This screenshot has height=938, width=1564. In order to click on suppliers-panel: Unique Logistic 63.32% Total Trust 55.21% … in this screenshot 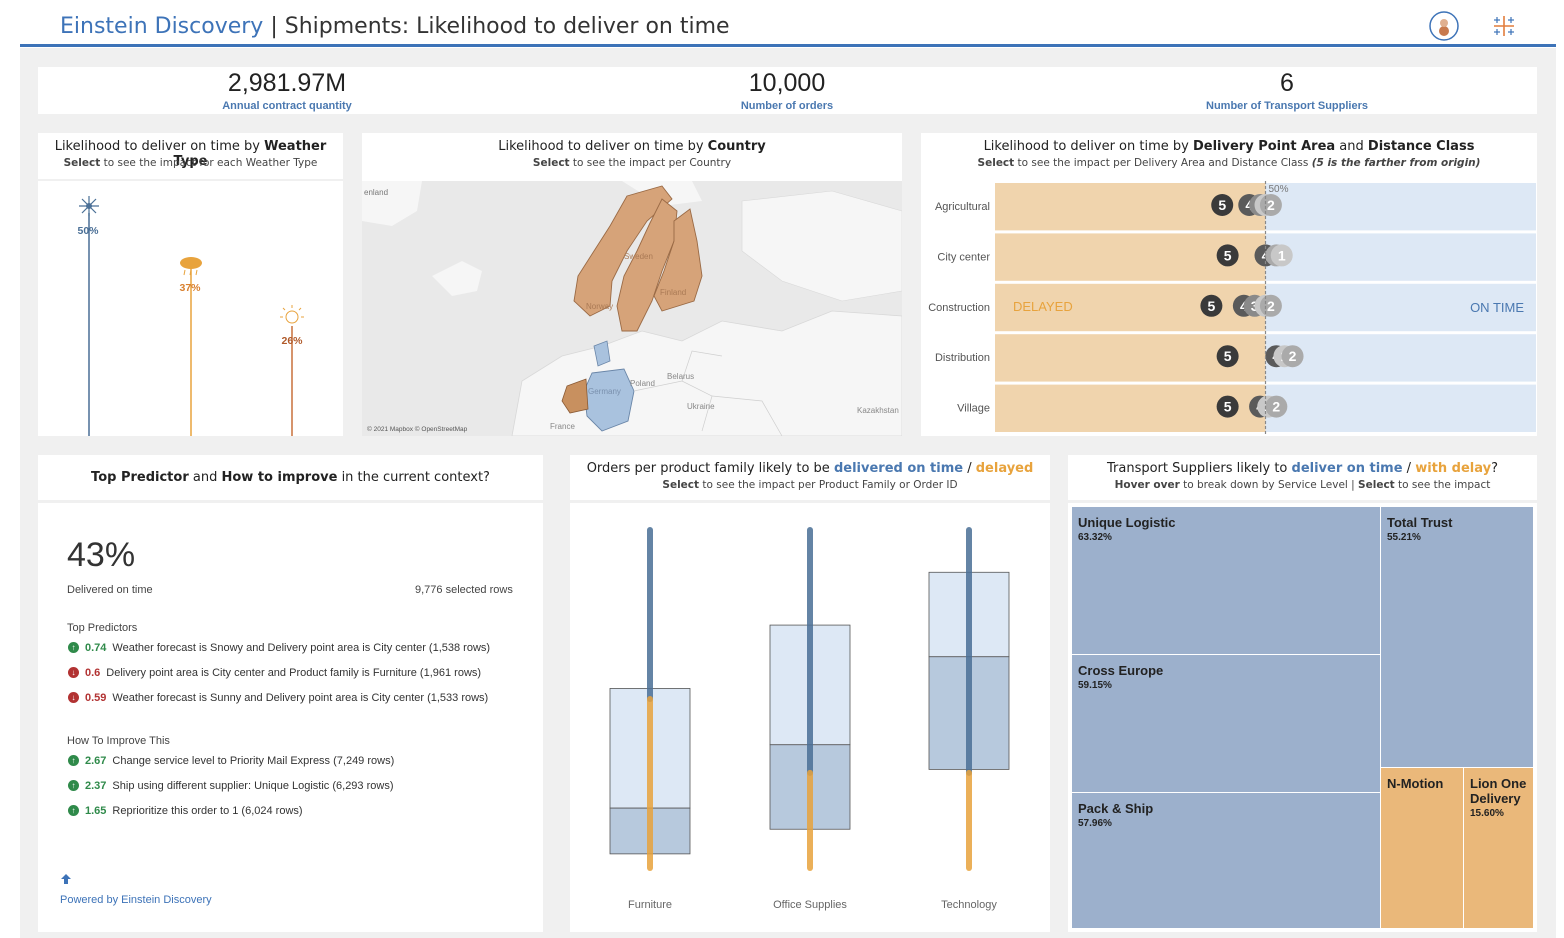, I will do `click(1302, 717)`.